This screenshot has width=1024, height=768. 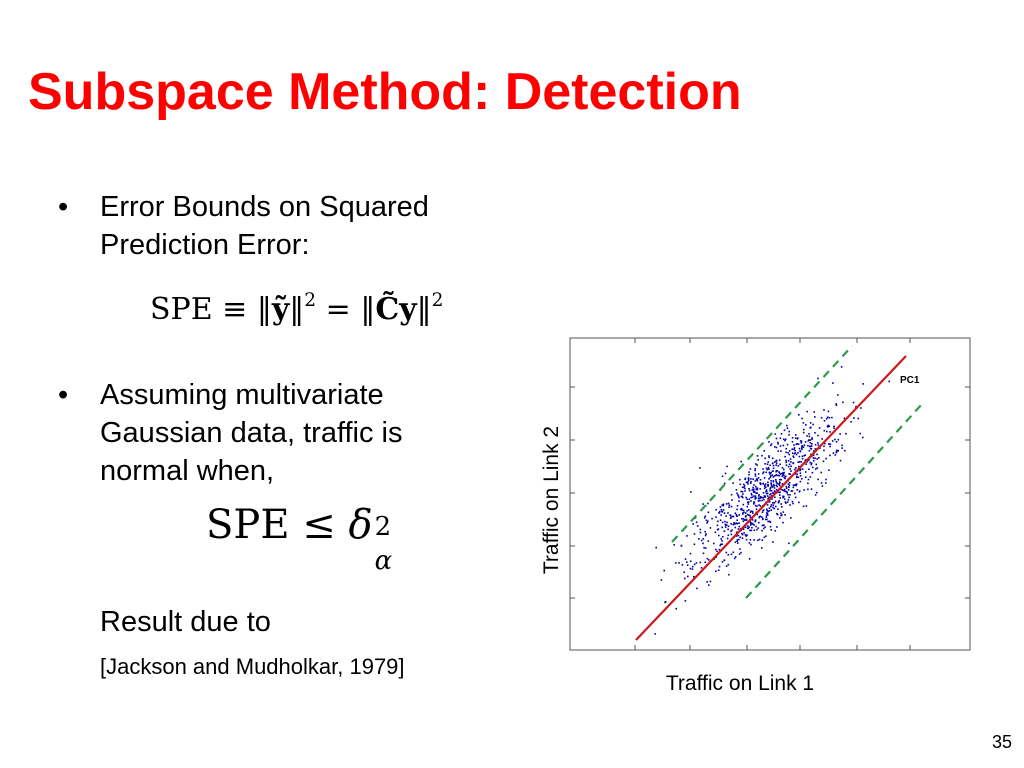 I want to click on result-text: Result due to, so click(x=185, y=622).